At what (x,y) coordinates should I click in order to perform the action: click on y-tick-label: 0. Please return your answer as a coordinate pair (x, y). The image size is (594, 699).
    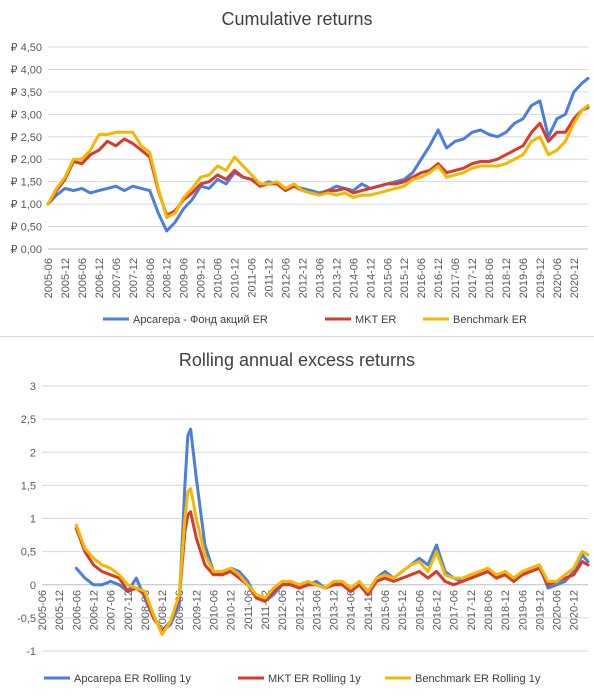
    Looking at the image, I should click on (33, 586).